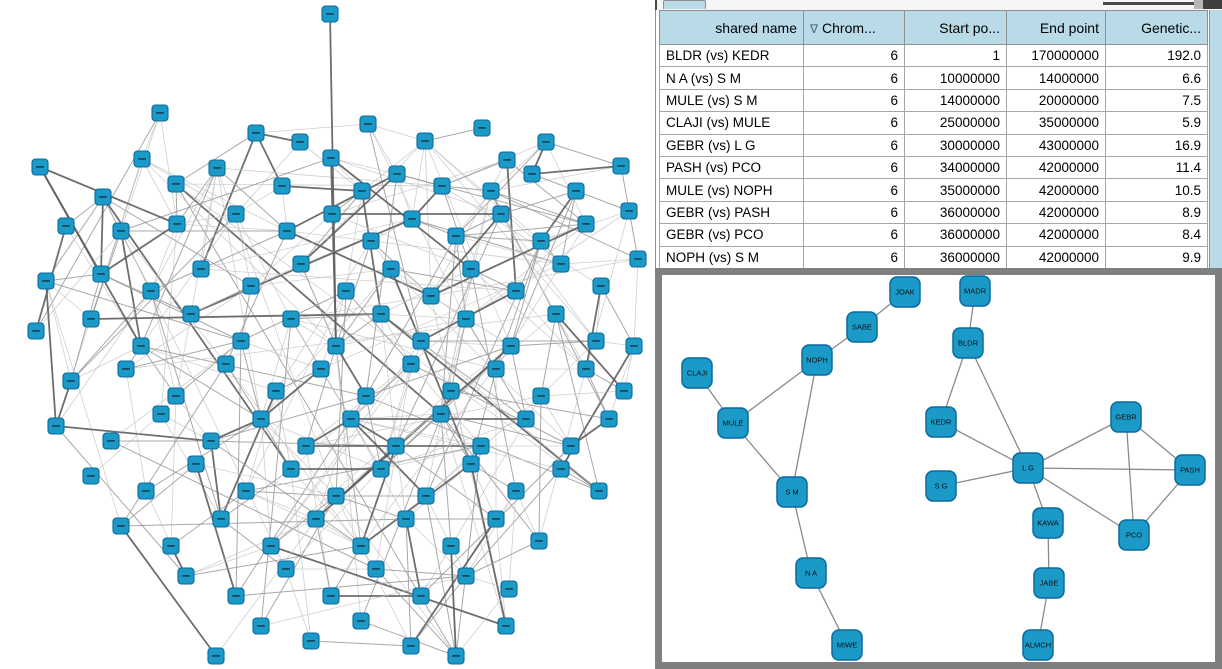 The height and width of the screenshot is (669, 1222). I want to click on table-cell: BLDR (vs) KEDR, so click(731, 55).